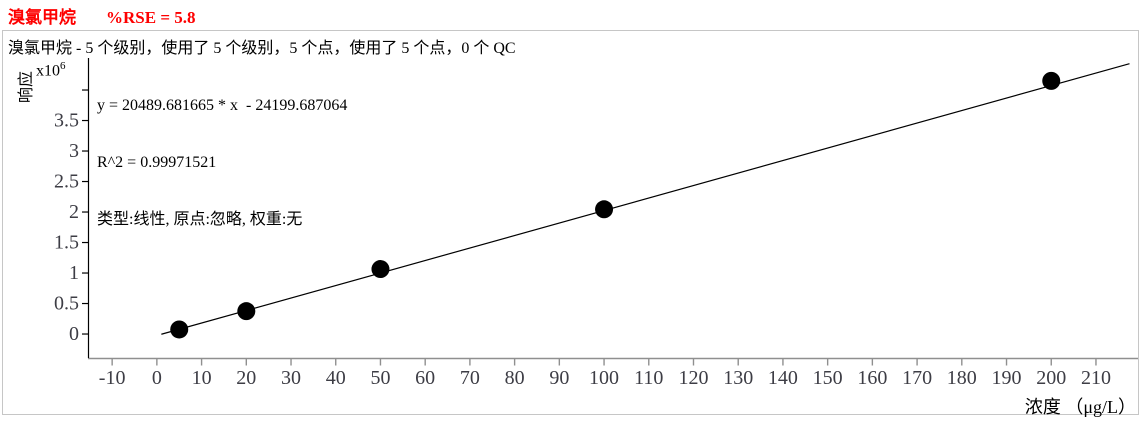  I want to click on x-tick-label: 20, so click(246, 378).